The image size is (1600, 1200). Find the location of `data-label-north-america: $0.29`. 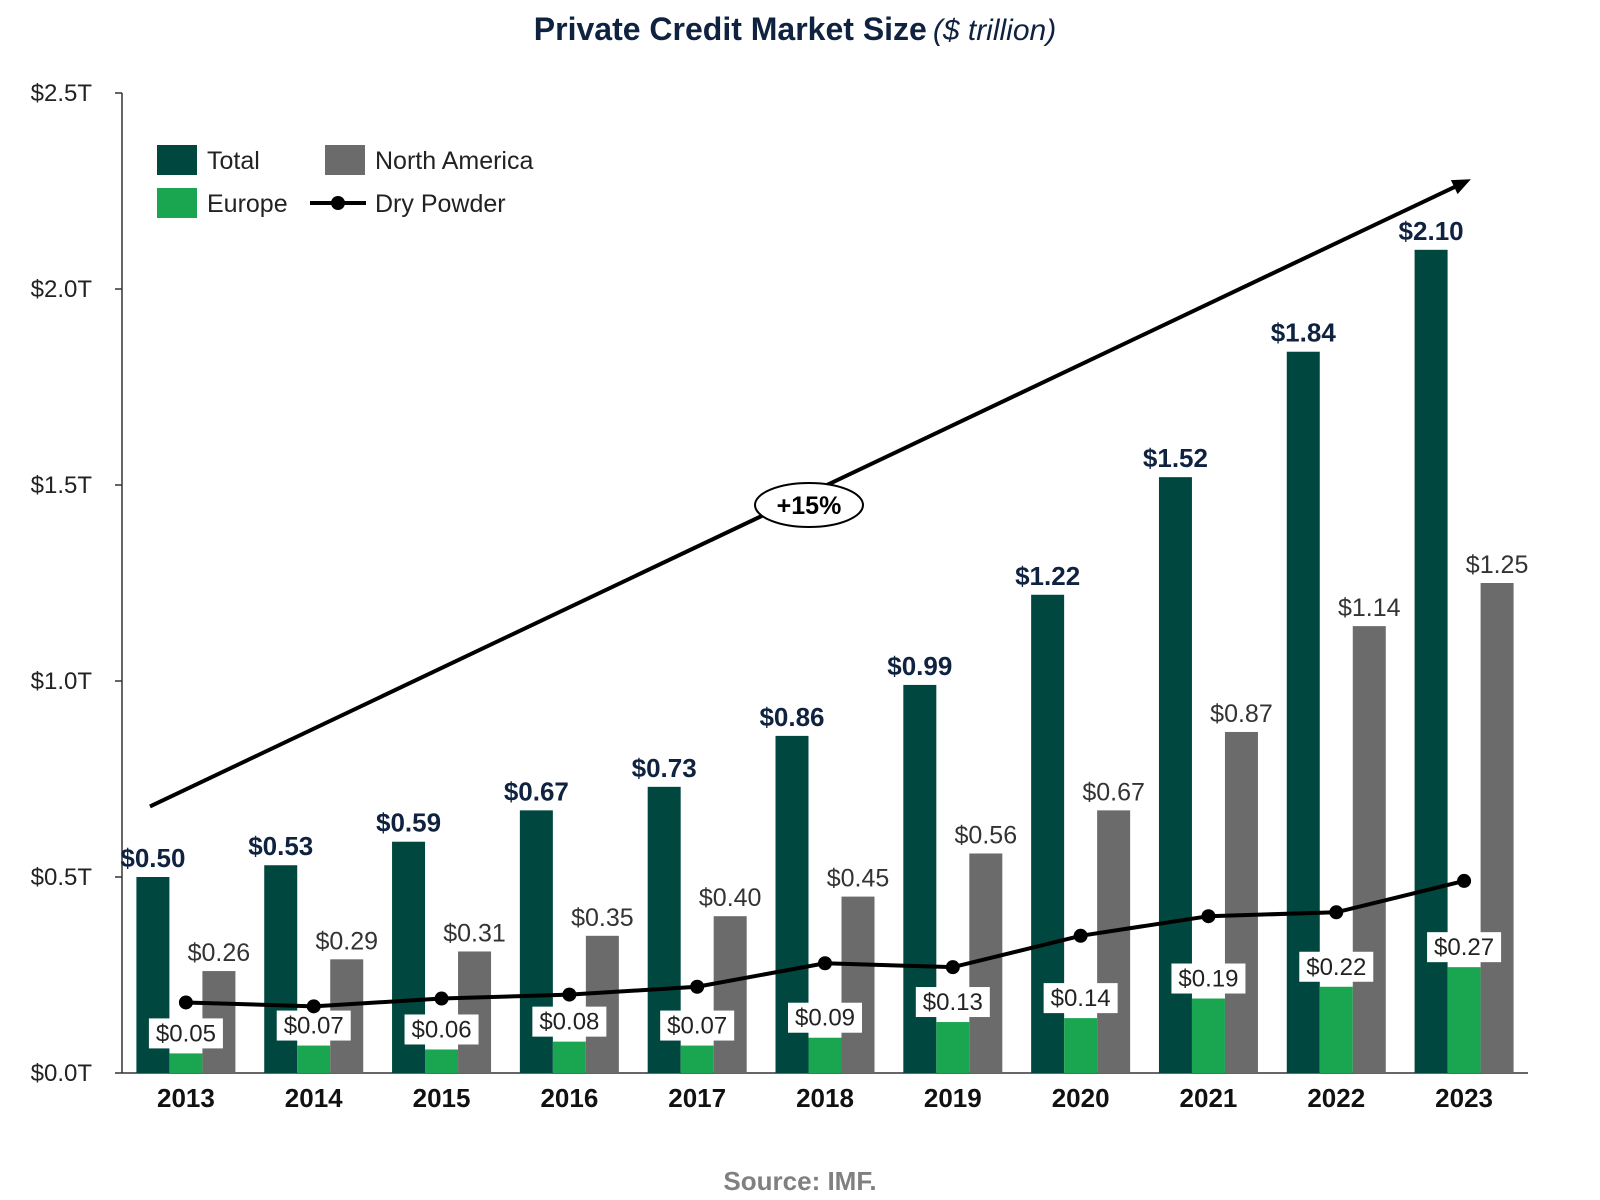

data-label-north-america: $0.29 is located at coordinates (346, 941).